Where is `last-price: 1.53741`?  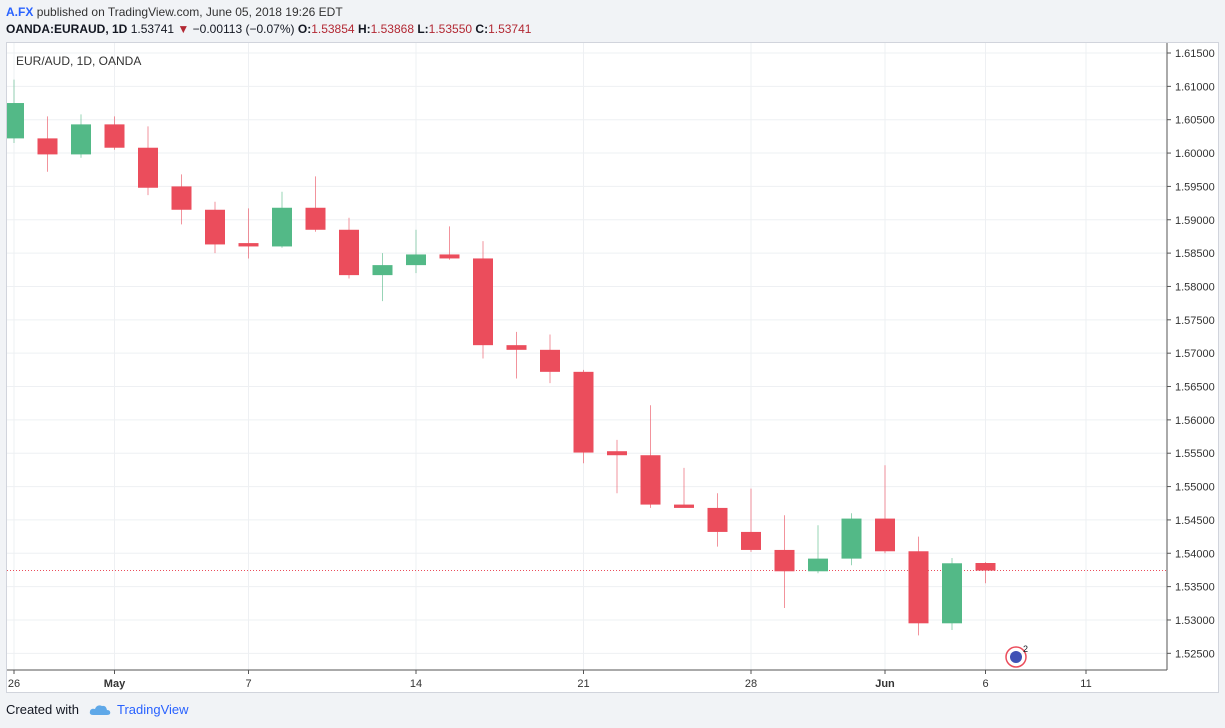 last-price: 1.53741 is located at coordinates (152, 29).